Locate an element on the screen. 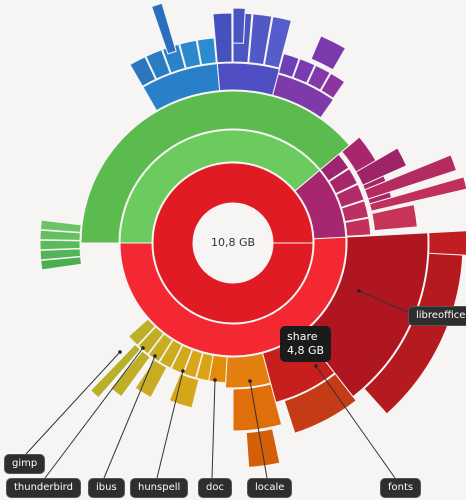  ring-segment-locale-child is located at coordinates (257, 407).